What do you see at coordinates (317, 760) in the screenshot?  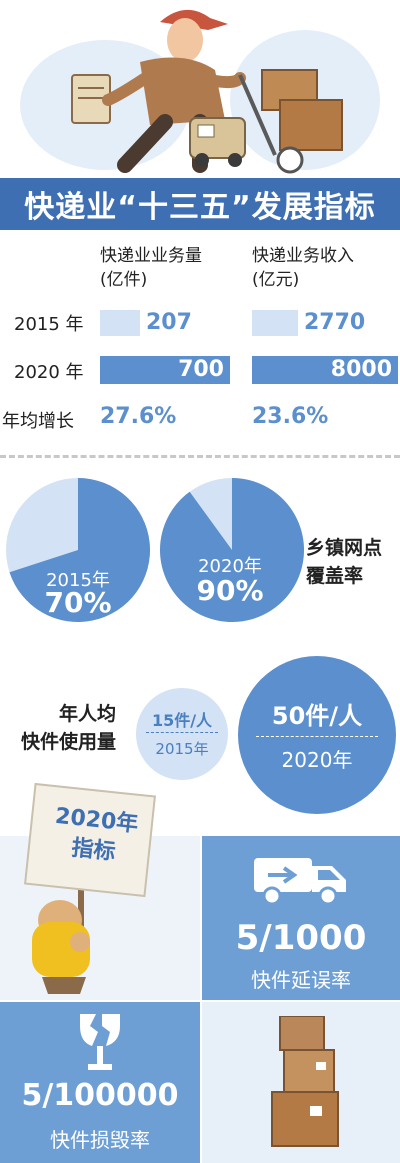 I see `per-person-2020-year: 2020年` at bounding box center [317, 760].